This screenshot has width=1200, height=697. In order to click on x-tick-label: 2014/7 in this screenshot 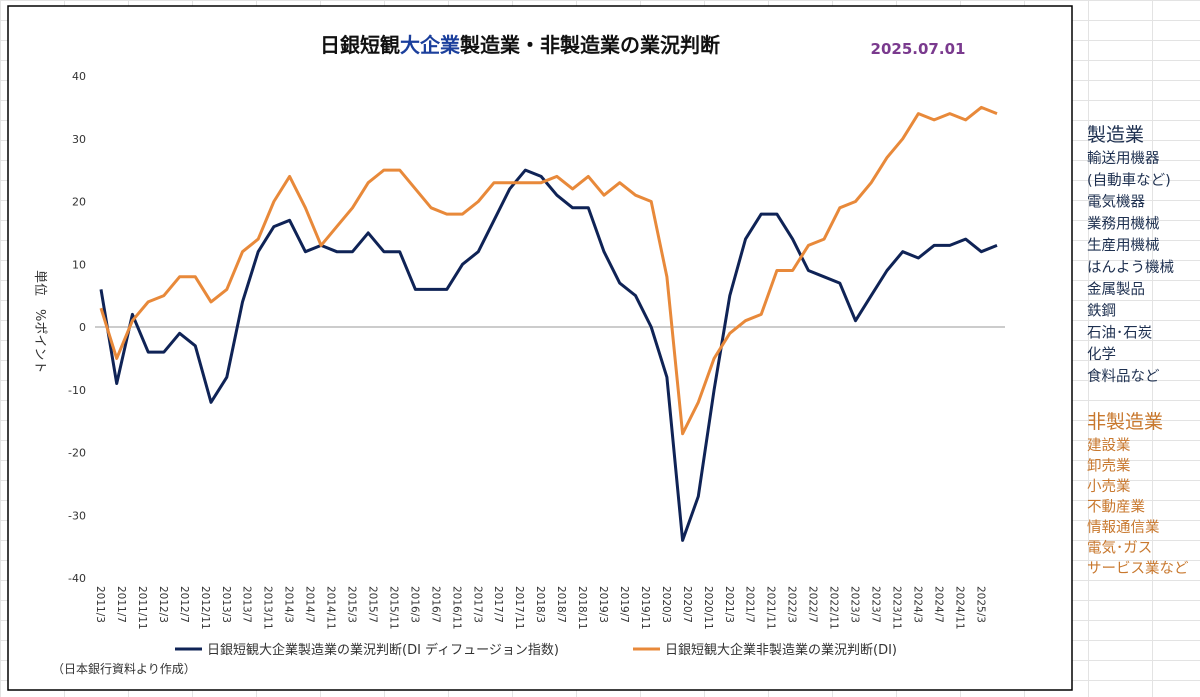, I will do `click(310, 604)`.